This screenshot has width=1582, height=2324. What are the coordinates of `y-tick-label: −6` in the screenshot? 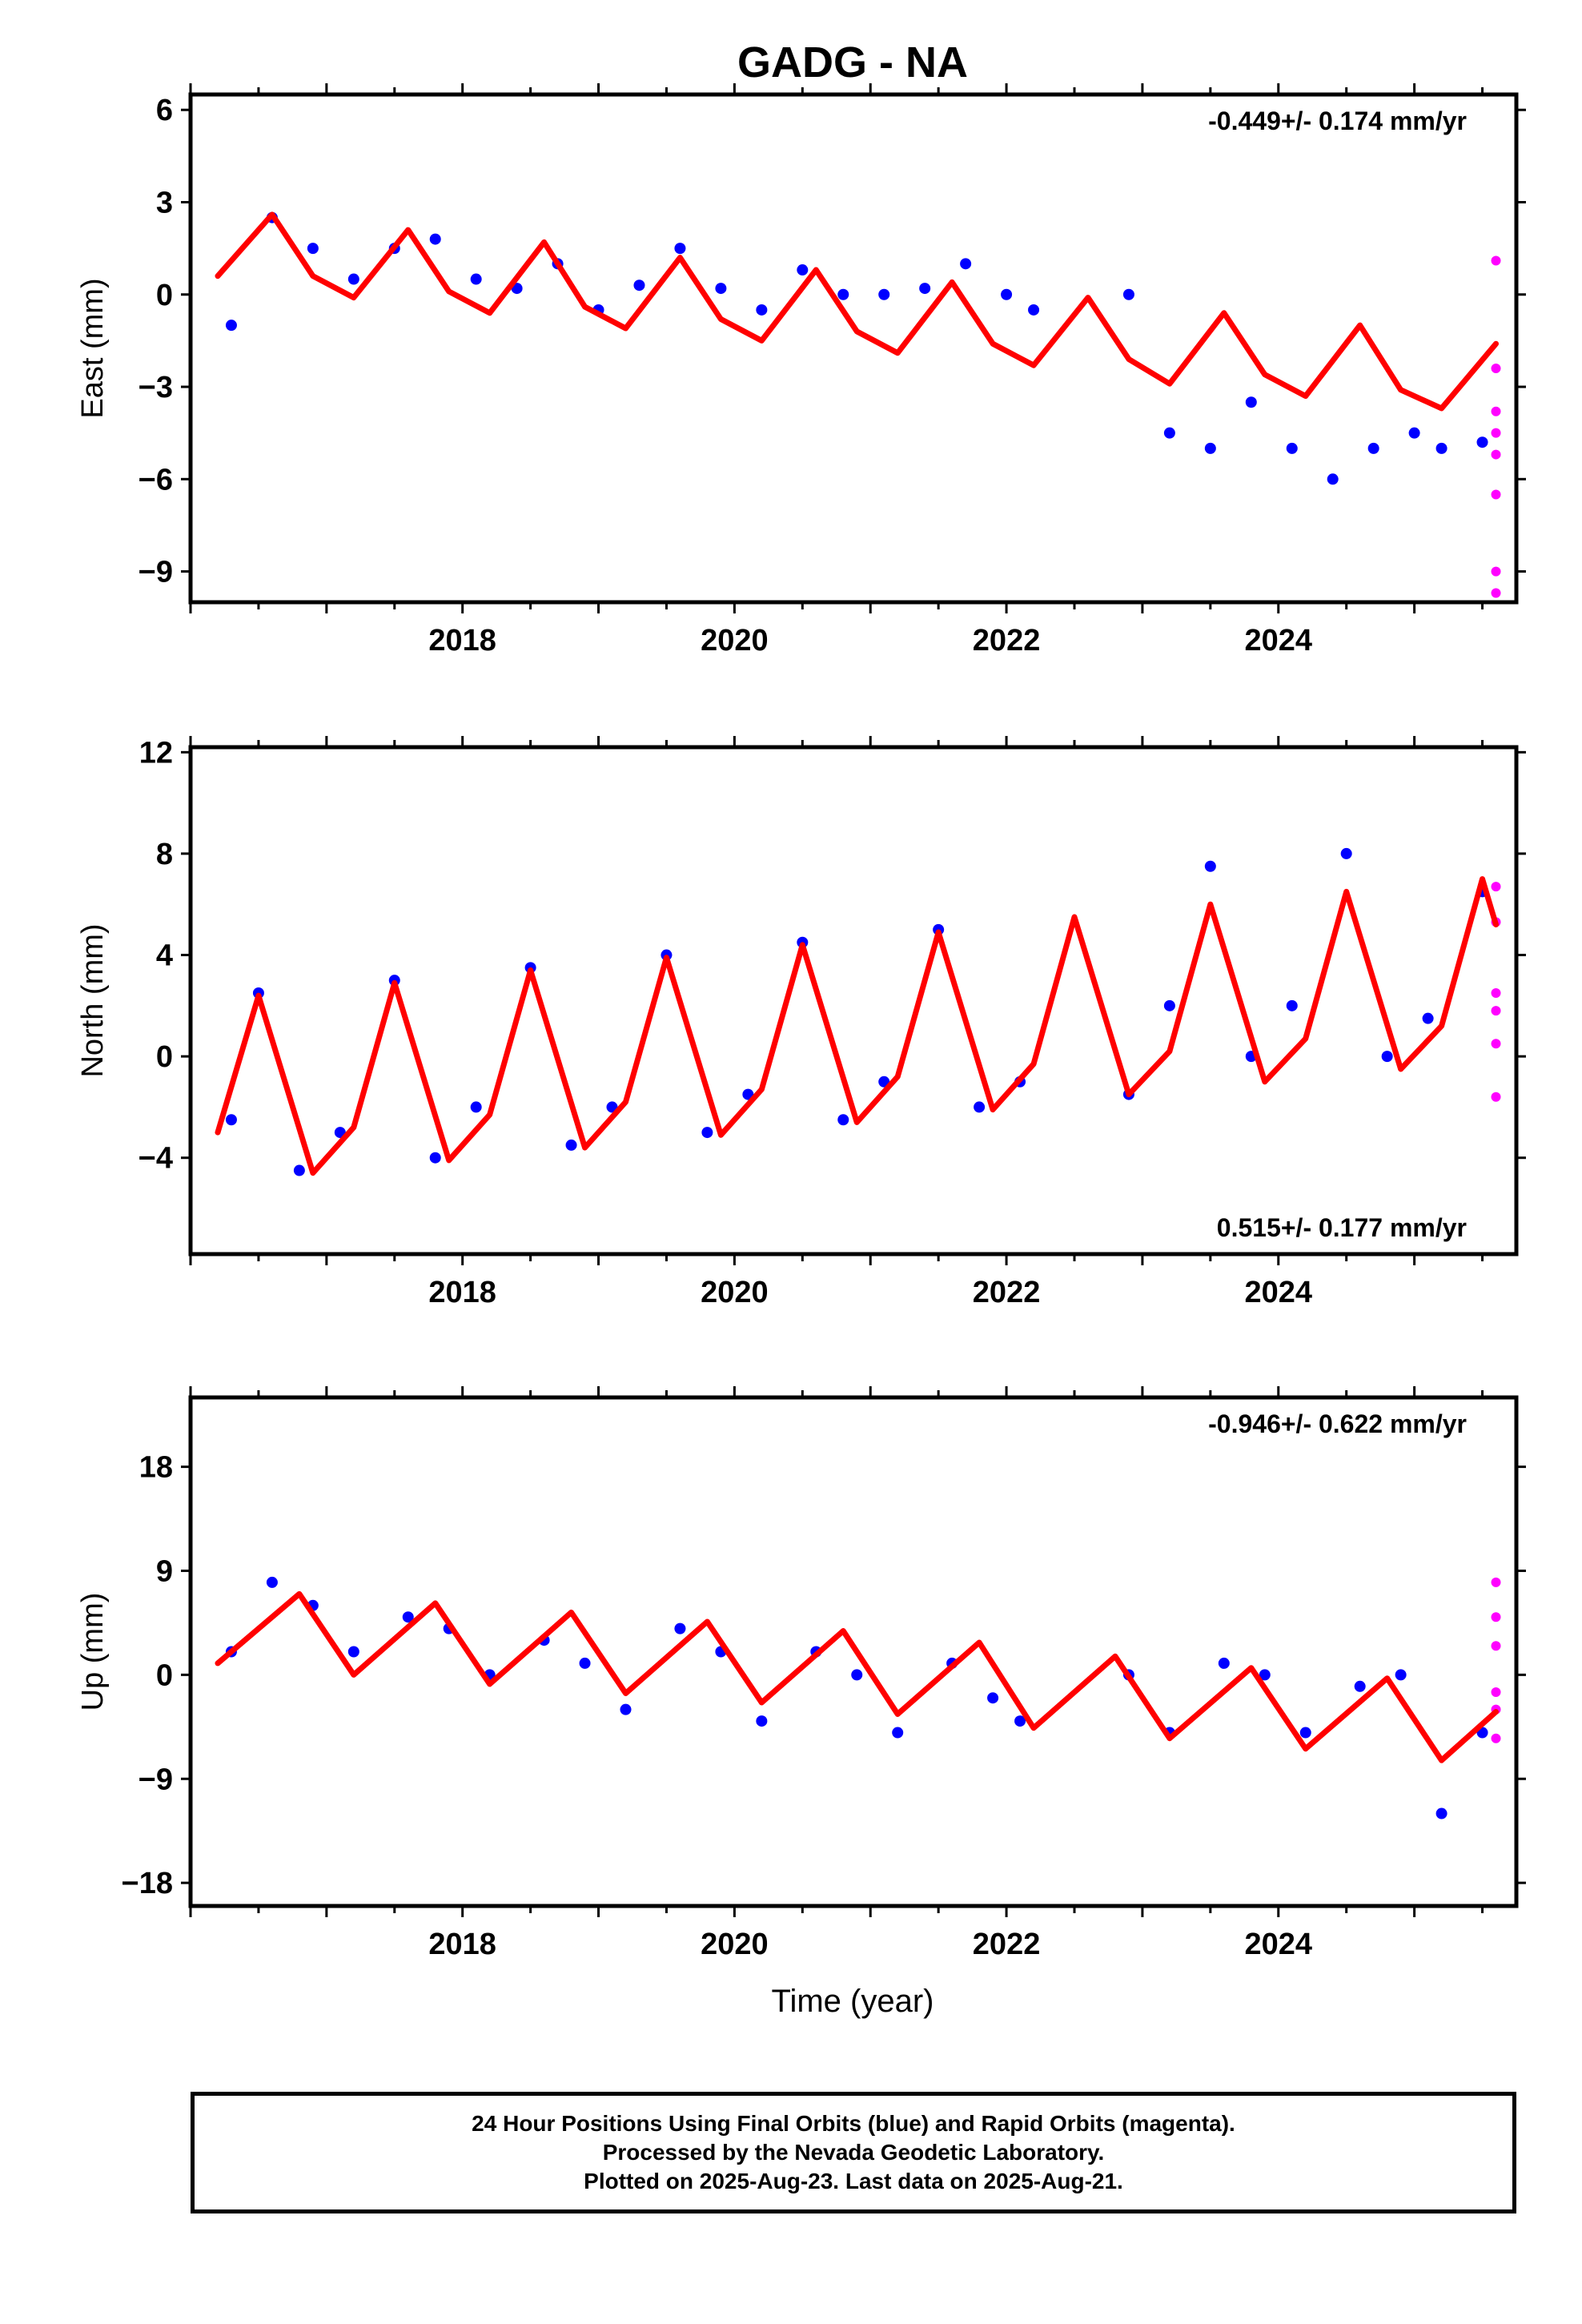 It's located at (156, 480).